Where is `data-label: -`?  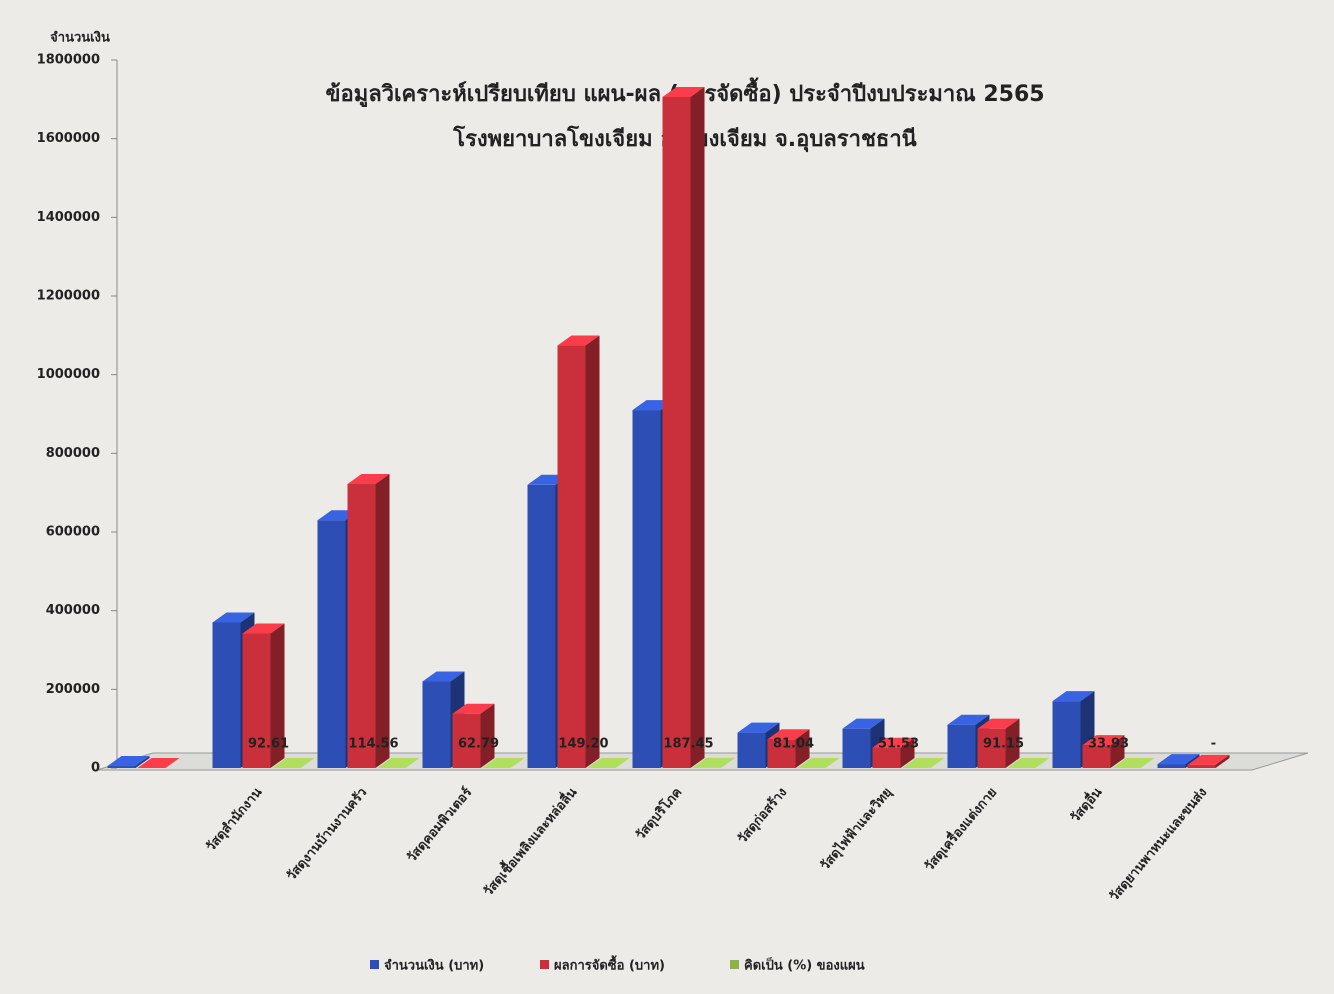
data-label: - is located at coordinates (1213, 744).